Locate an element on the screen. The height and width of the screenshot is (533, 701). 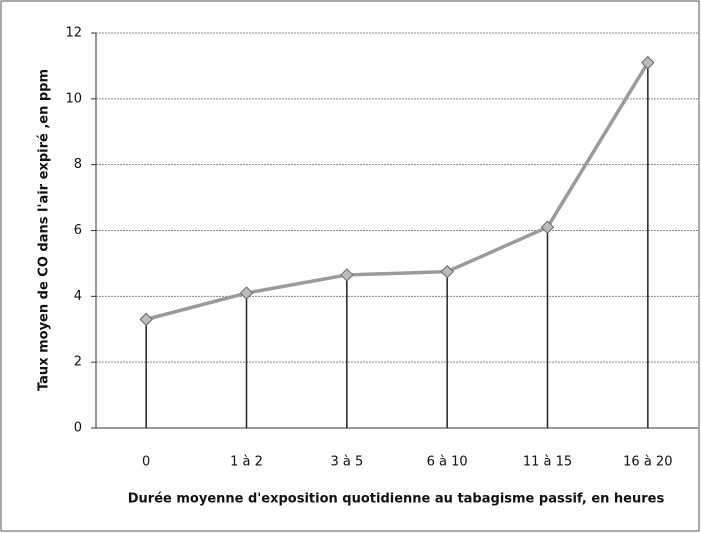
y-tick-label: 4 is located at coordinates (78, 296).